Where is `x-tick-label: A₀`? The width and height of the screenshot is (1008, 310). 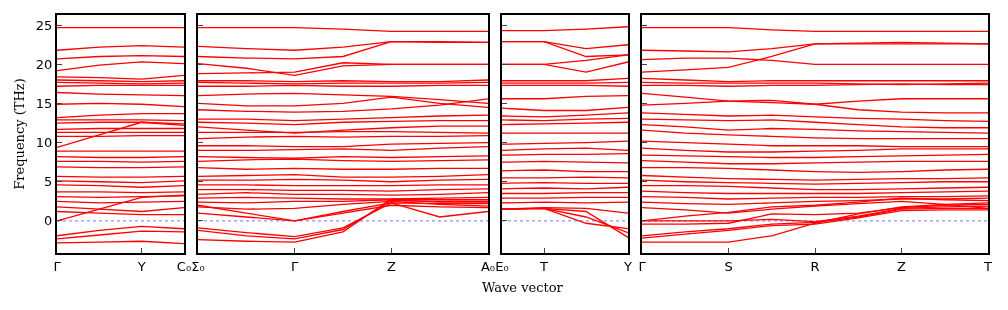
x-tick-label: A₀ is located at coordinates (488, 266).